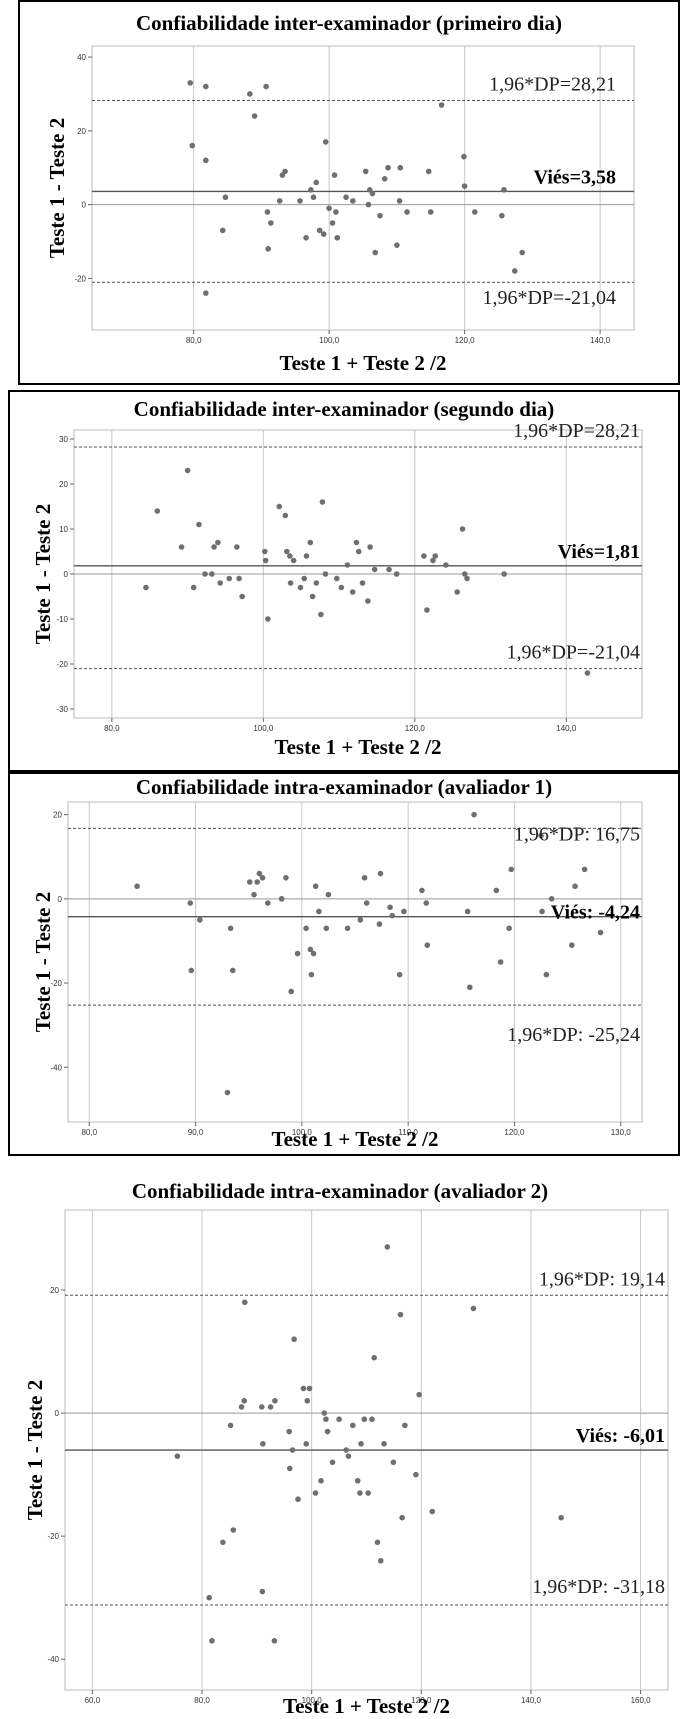  Describe the element at coordinates (63, 439) in the screenshot. I see `y-tick-label: 30` at that location.